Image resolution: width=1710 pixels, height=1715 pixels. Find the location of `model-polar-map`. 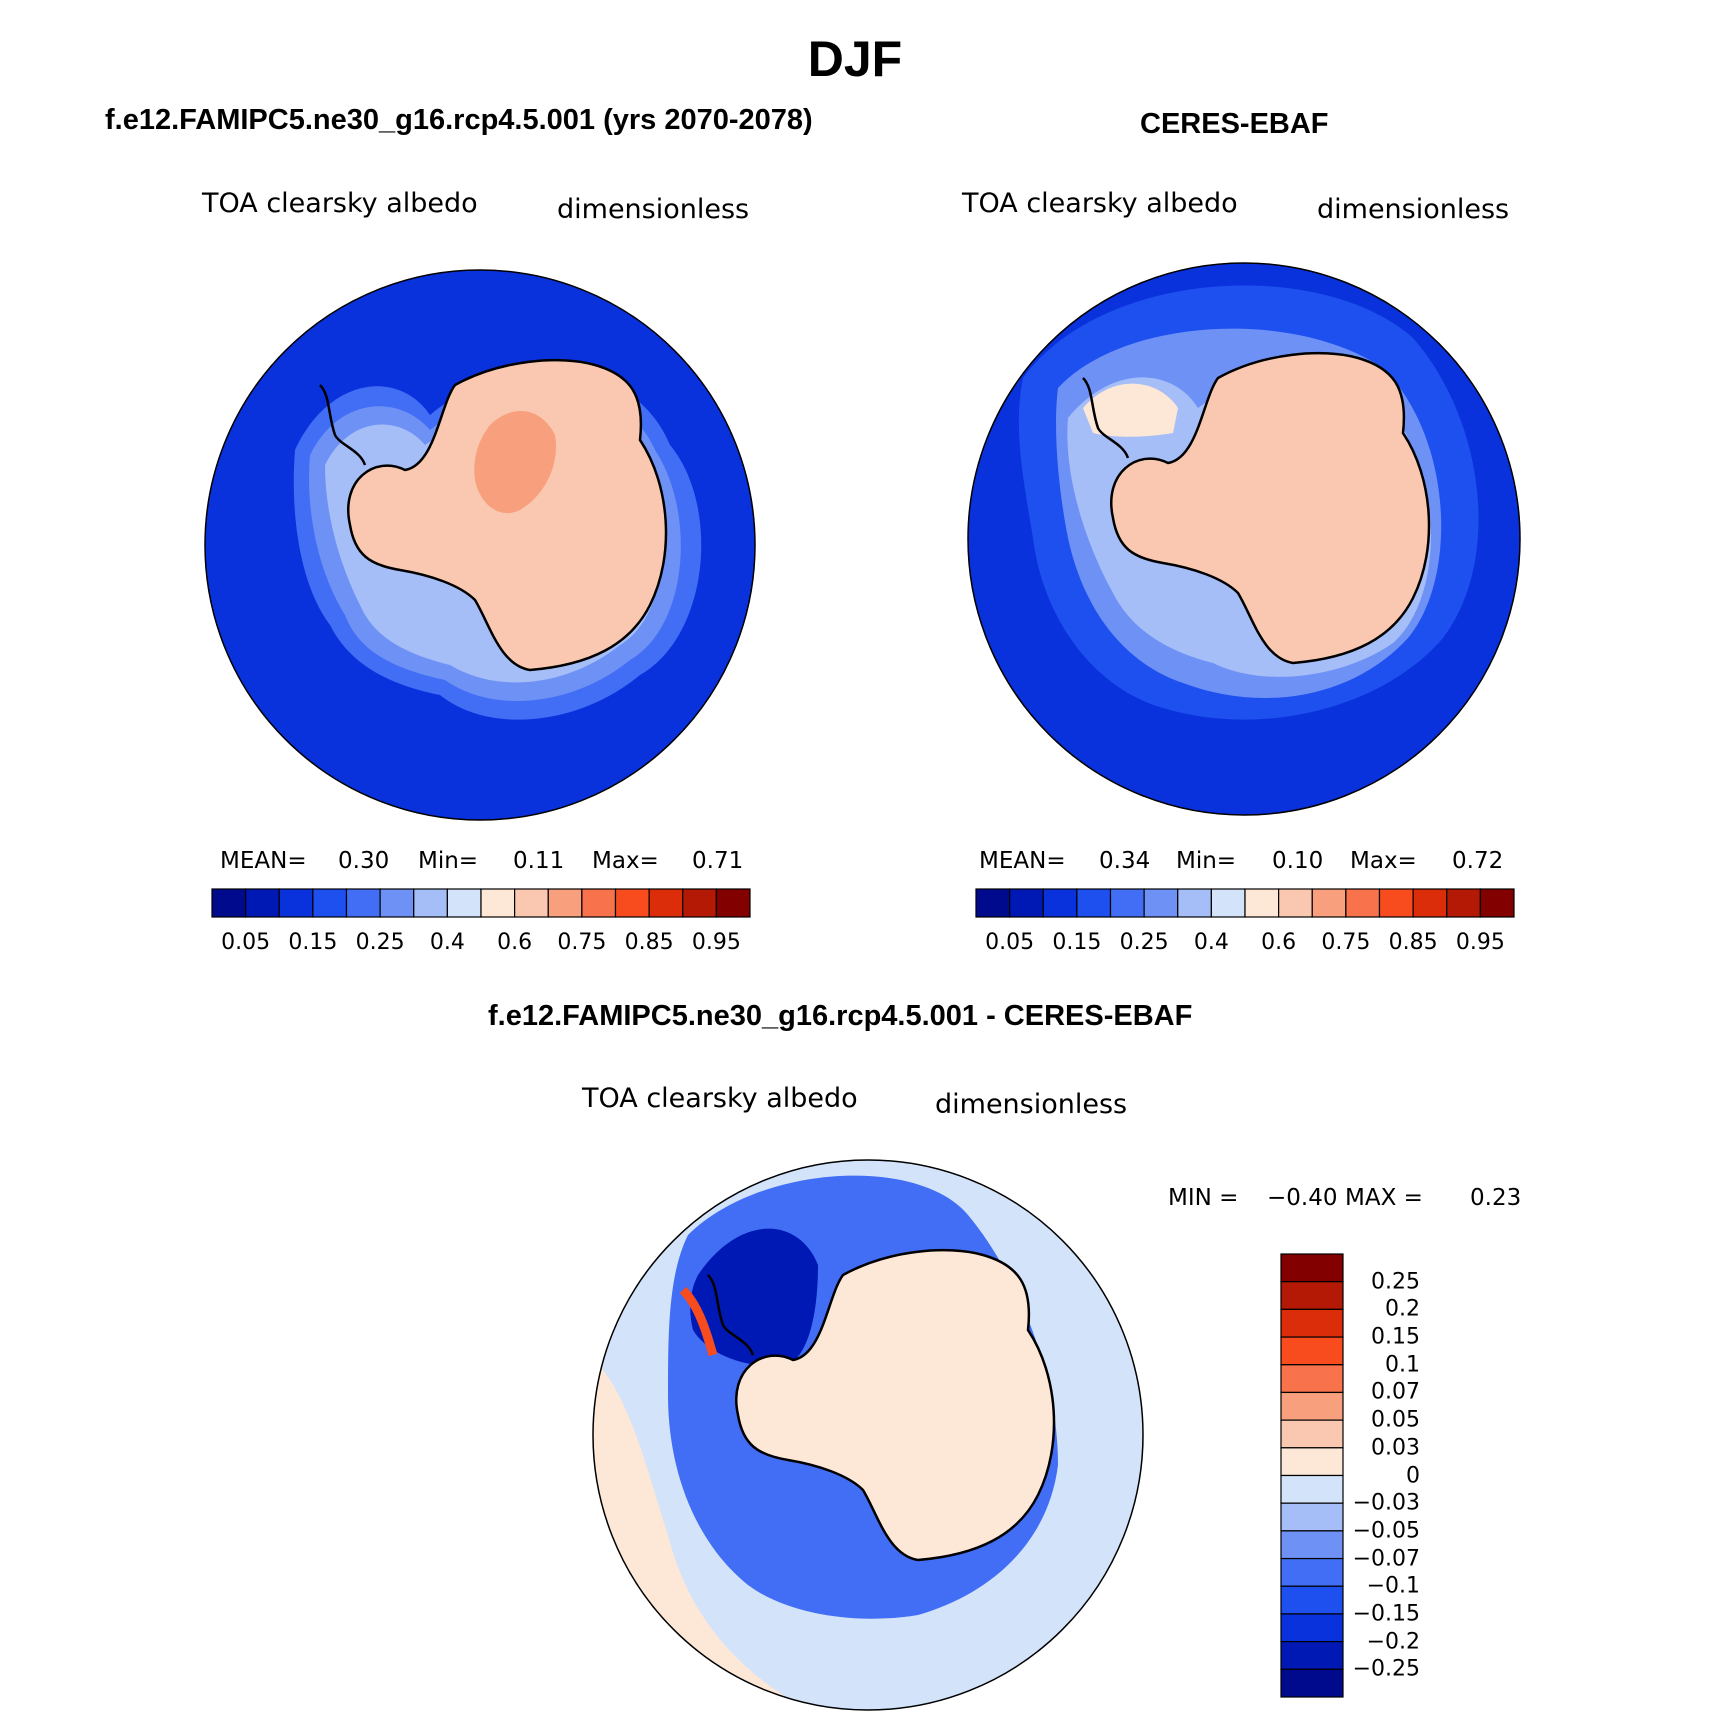

model-polar-map is located at coordinates (480, 545).